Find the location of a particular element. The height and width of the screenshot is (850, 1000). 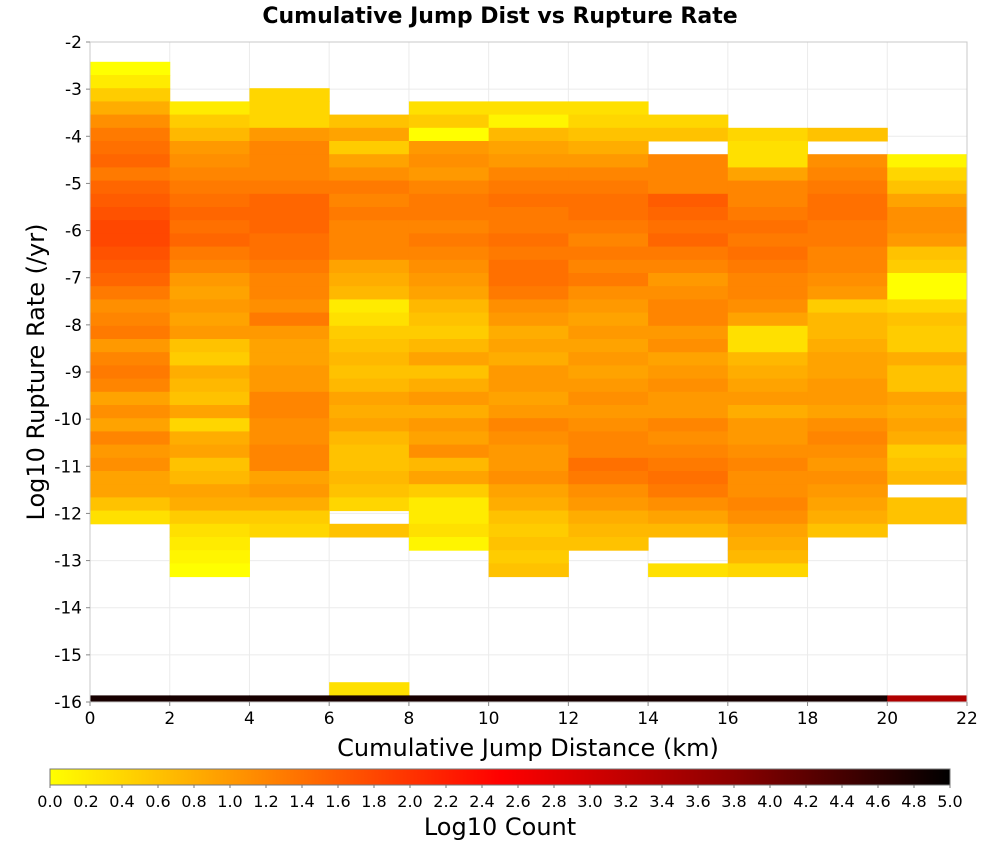

colorbar-tick-label: 2.4 is located at coordinates (481, 801).